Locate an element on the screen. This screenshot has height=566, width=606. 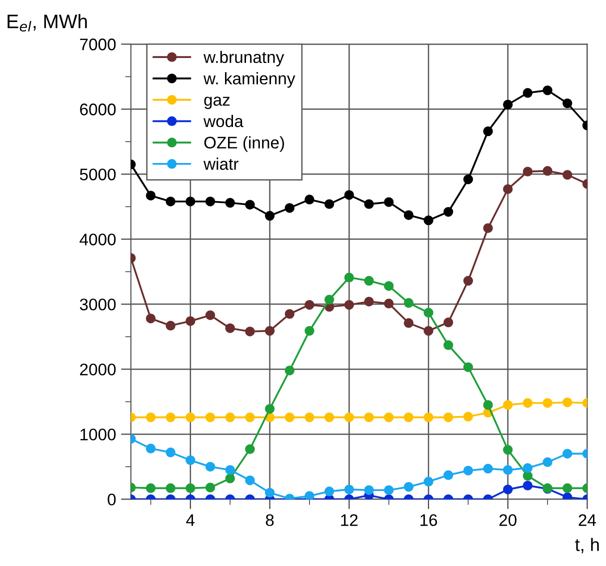
x-tick-label: 20 is located at coordinates (507, 520).